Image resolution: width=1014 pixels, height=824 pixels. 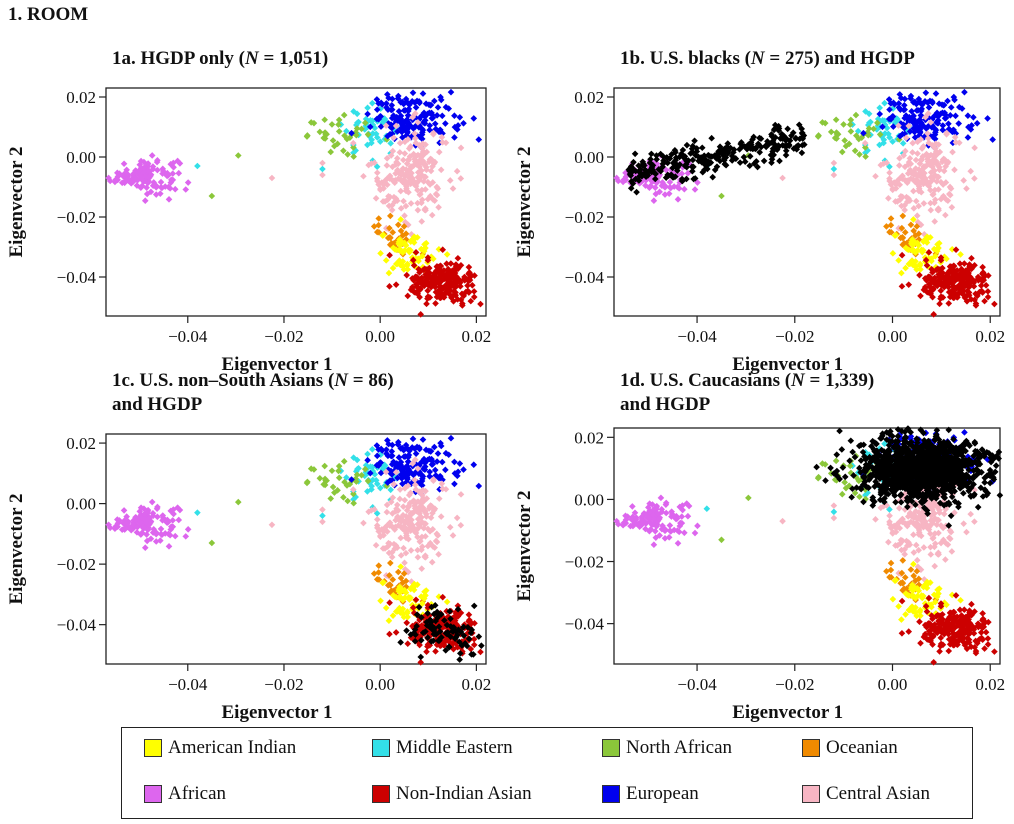 What do you see at coordinates (697, 684) in the screenshot?
I see `x-tick-label: −0.04` at bounding box center [697, 684].